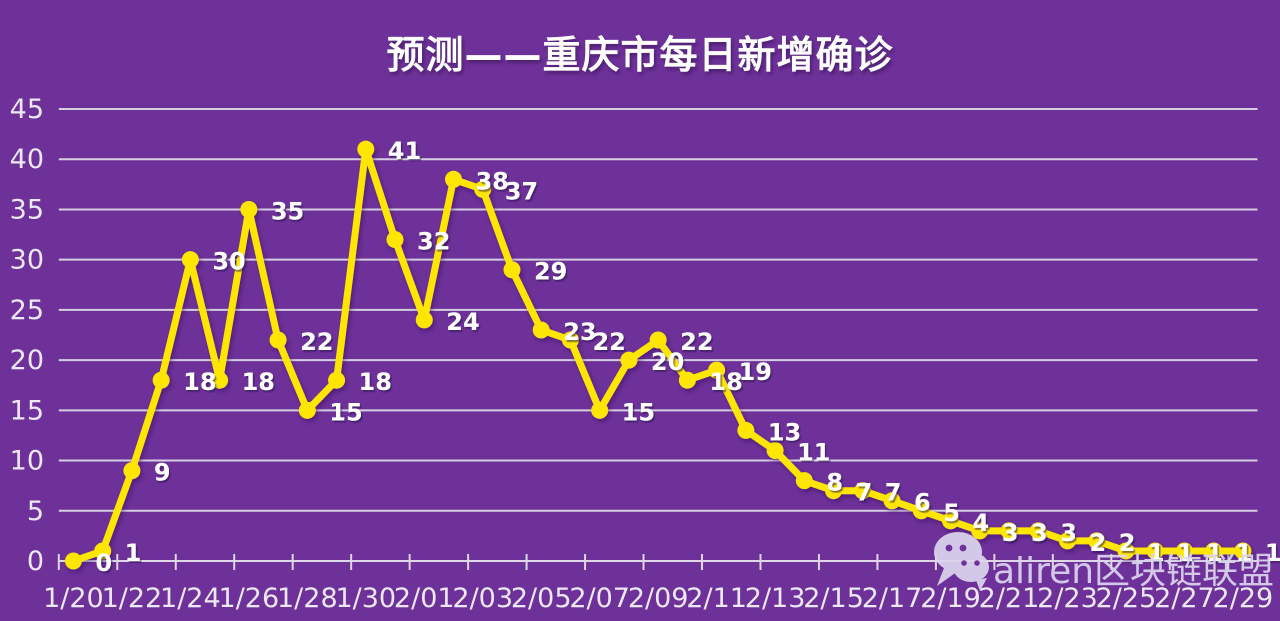 The width and height of the screenshot is (1280, 621). Describe the element at coordinates (833, 598) in the screenshot. I see `x-axis-tick-label: 2/15` at that location.